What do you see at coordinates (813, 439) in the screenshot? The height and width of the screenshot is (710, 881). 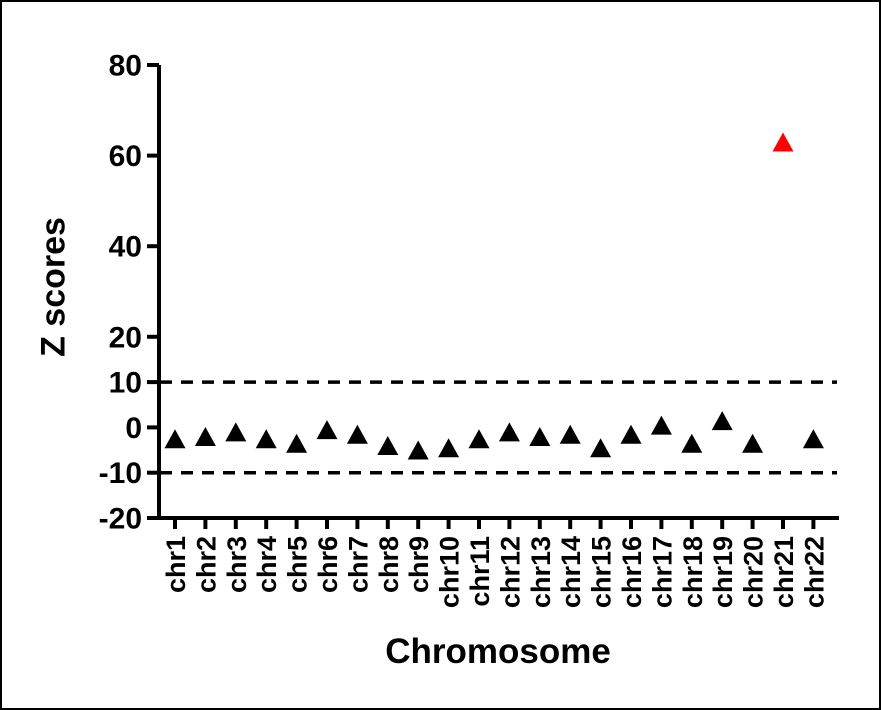 I see `data-point-chr22` at bounding box center [813, 439].